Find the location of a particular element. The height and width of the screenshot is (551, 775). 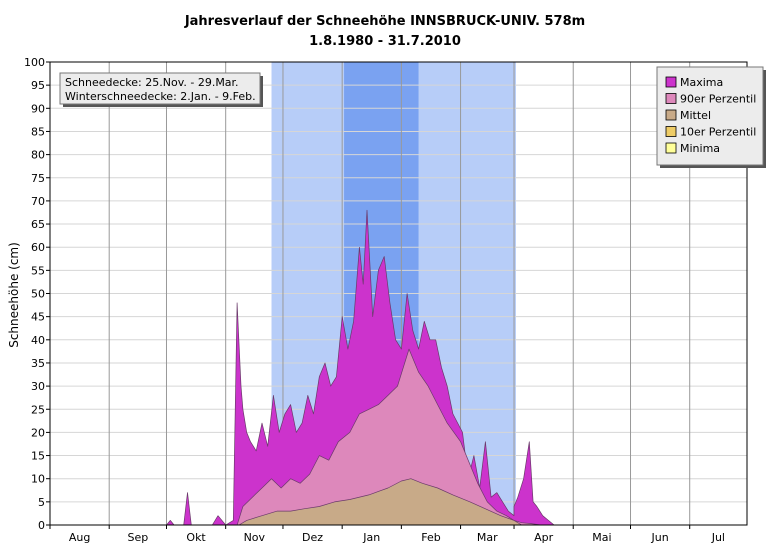

x-tick-label-apr: Apr is located at coordinates (544, 537).